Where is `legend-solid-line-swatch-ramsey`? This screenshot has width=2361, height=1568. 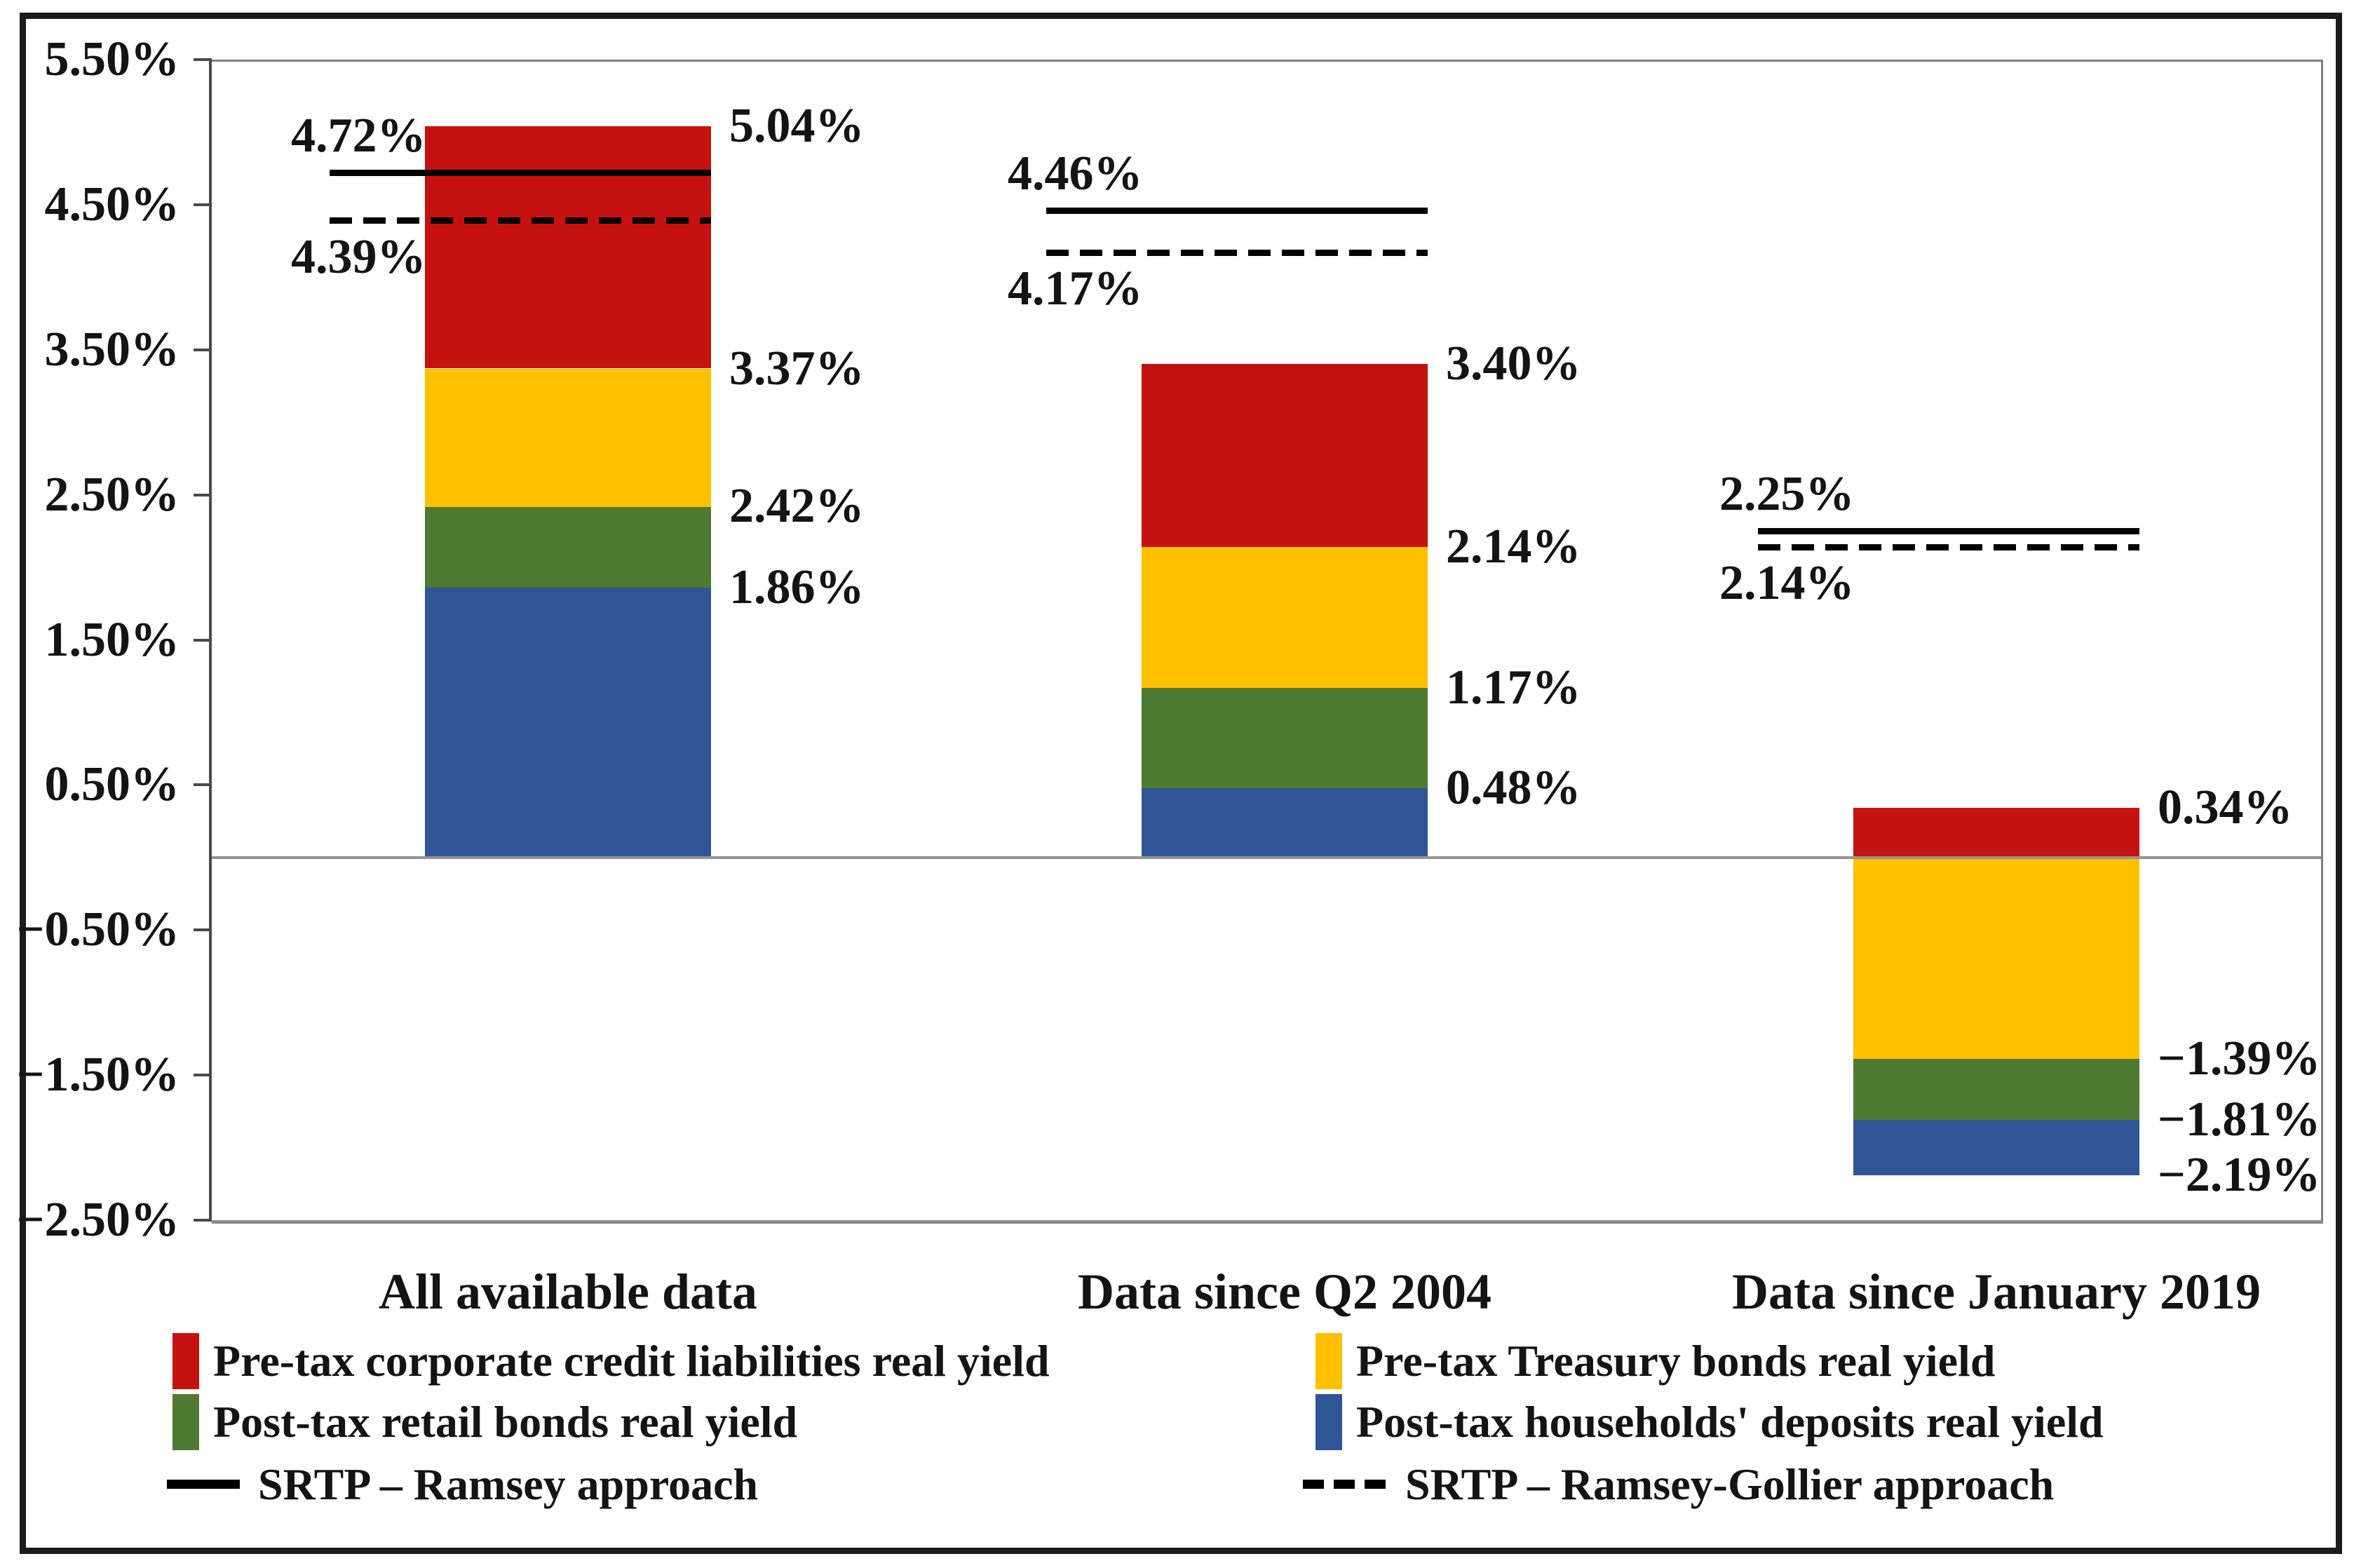
legend-solid-line-swatch-ramsey is located at coordinates (203, 1484).